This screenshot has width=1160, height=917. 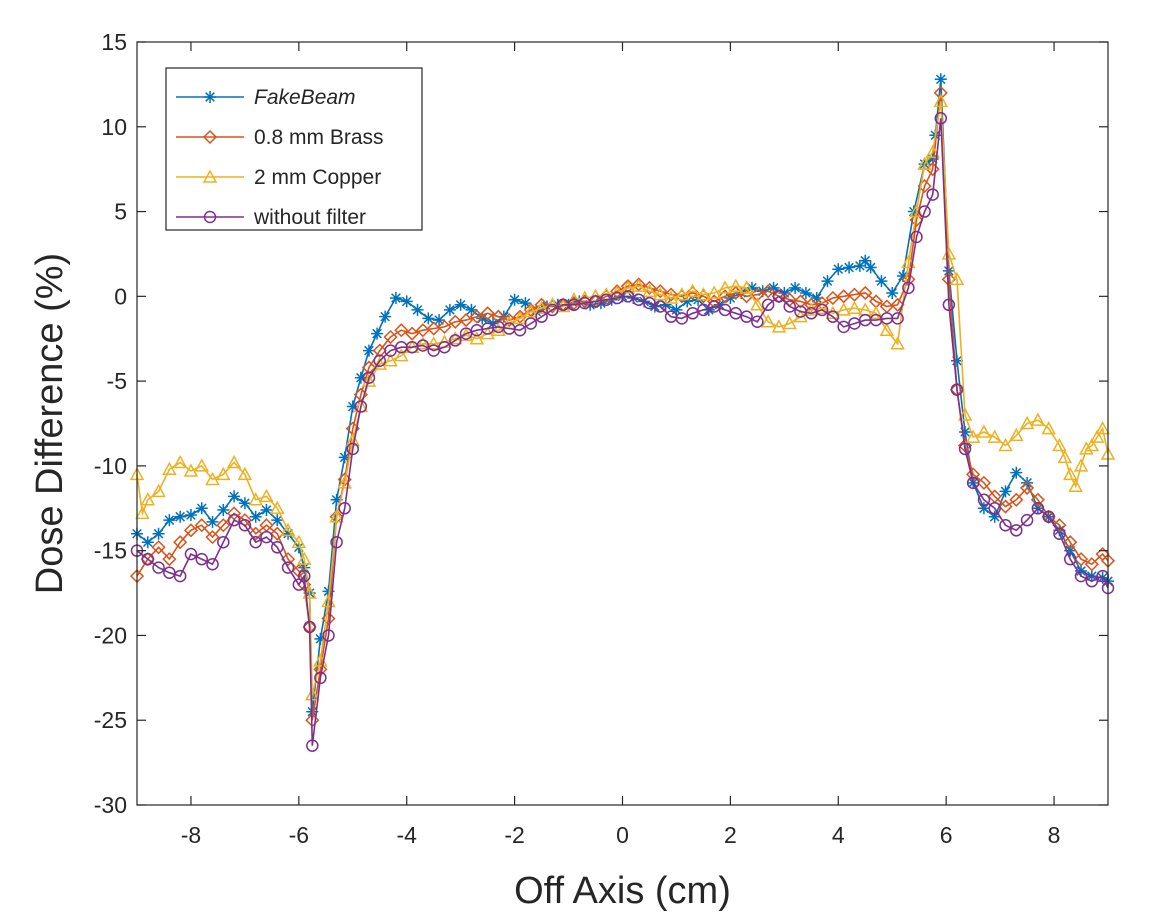 What do you see at coordinates (114, 127) in the screenshot?
I see `y-tick-label: 10` at bounding box center [114, 127].